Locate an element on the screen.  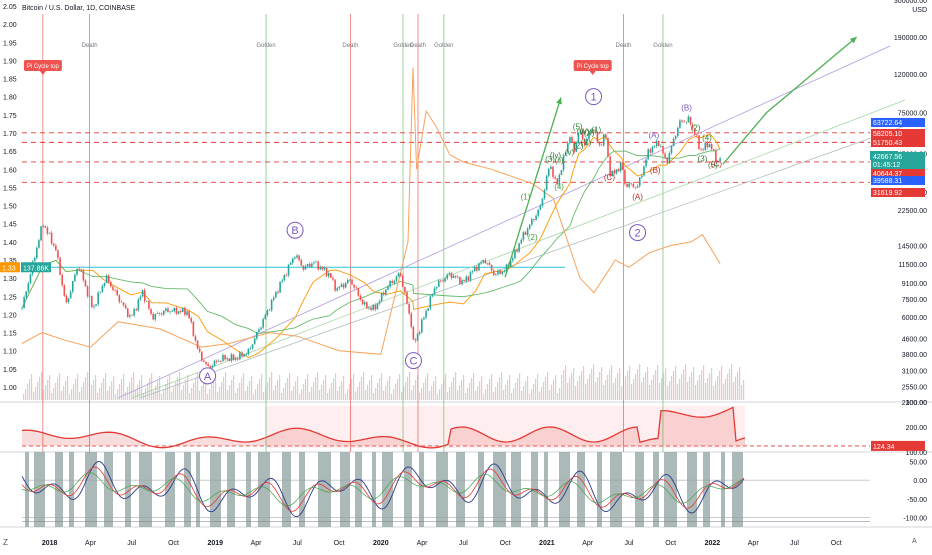
pi-cycle-flag-label: Pi Cycle top is located at coordinates (43, 67).